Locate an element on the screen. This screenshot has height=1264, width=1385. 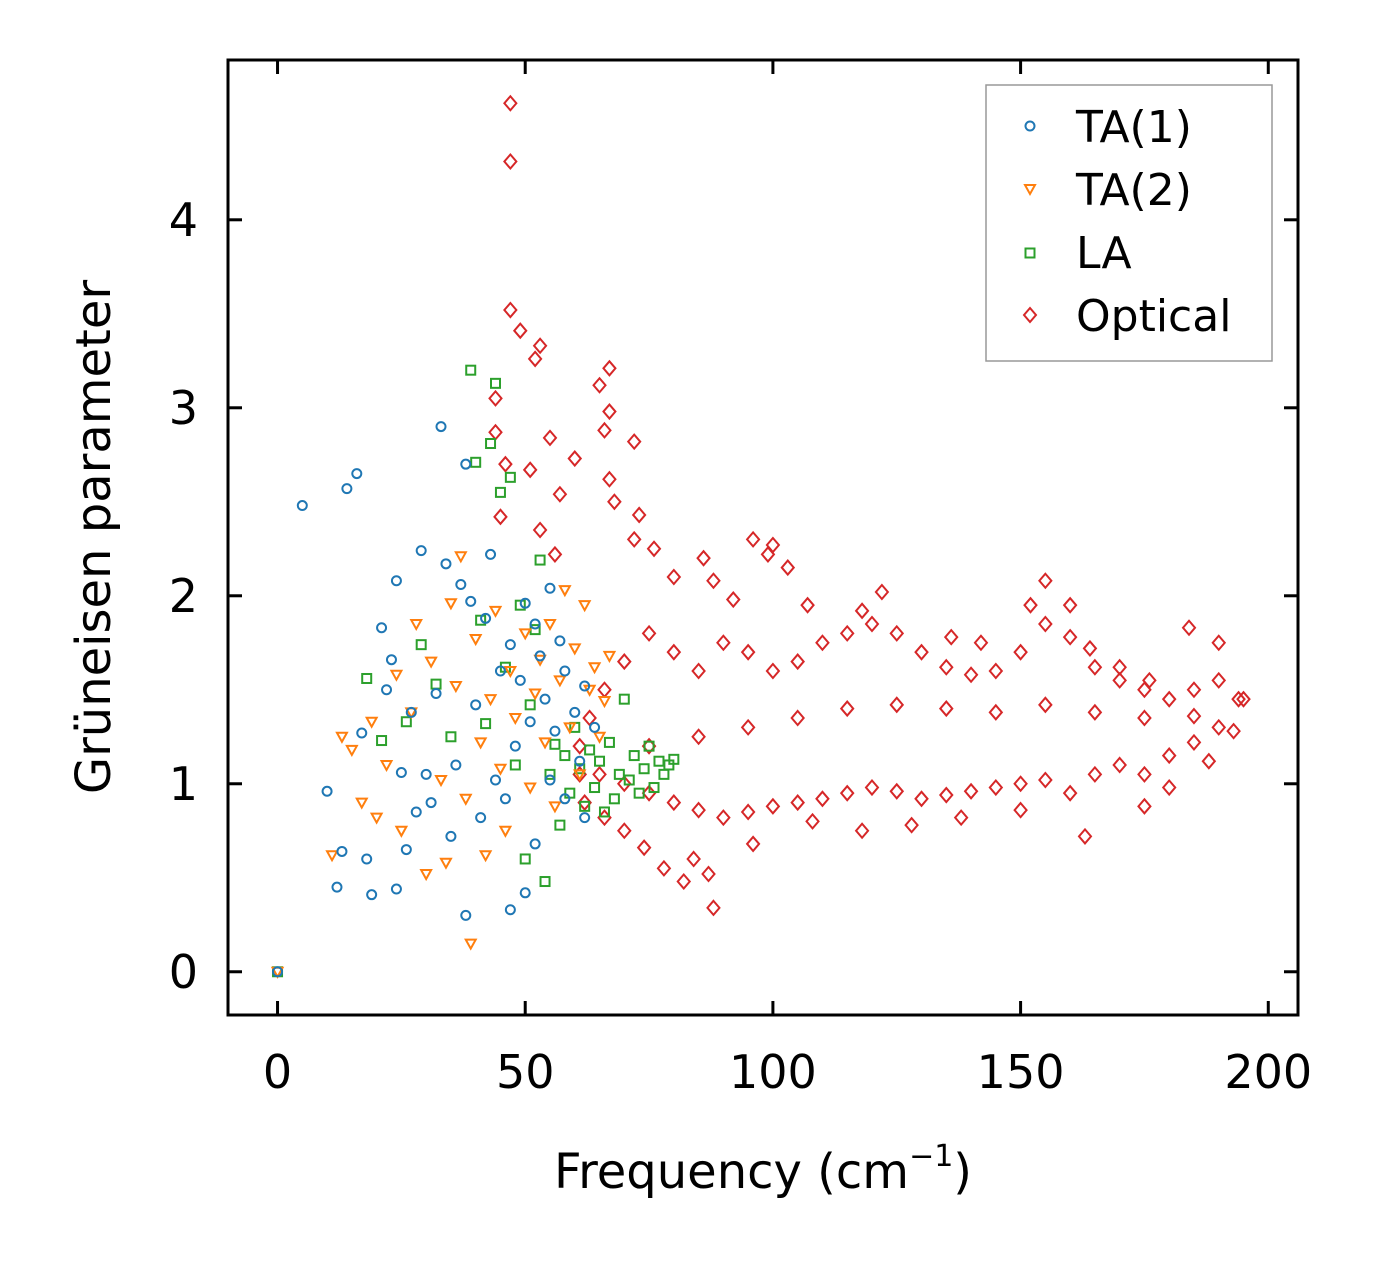
x-axis-title: Frequency (cm−1) is located at coordinates (763, 1169).